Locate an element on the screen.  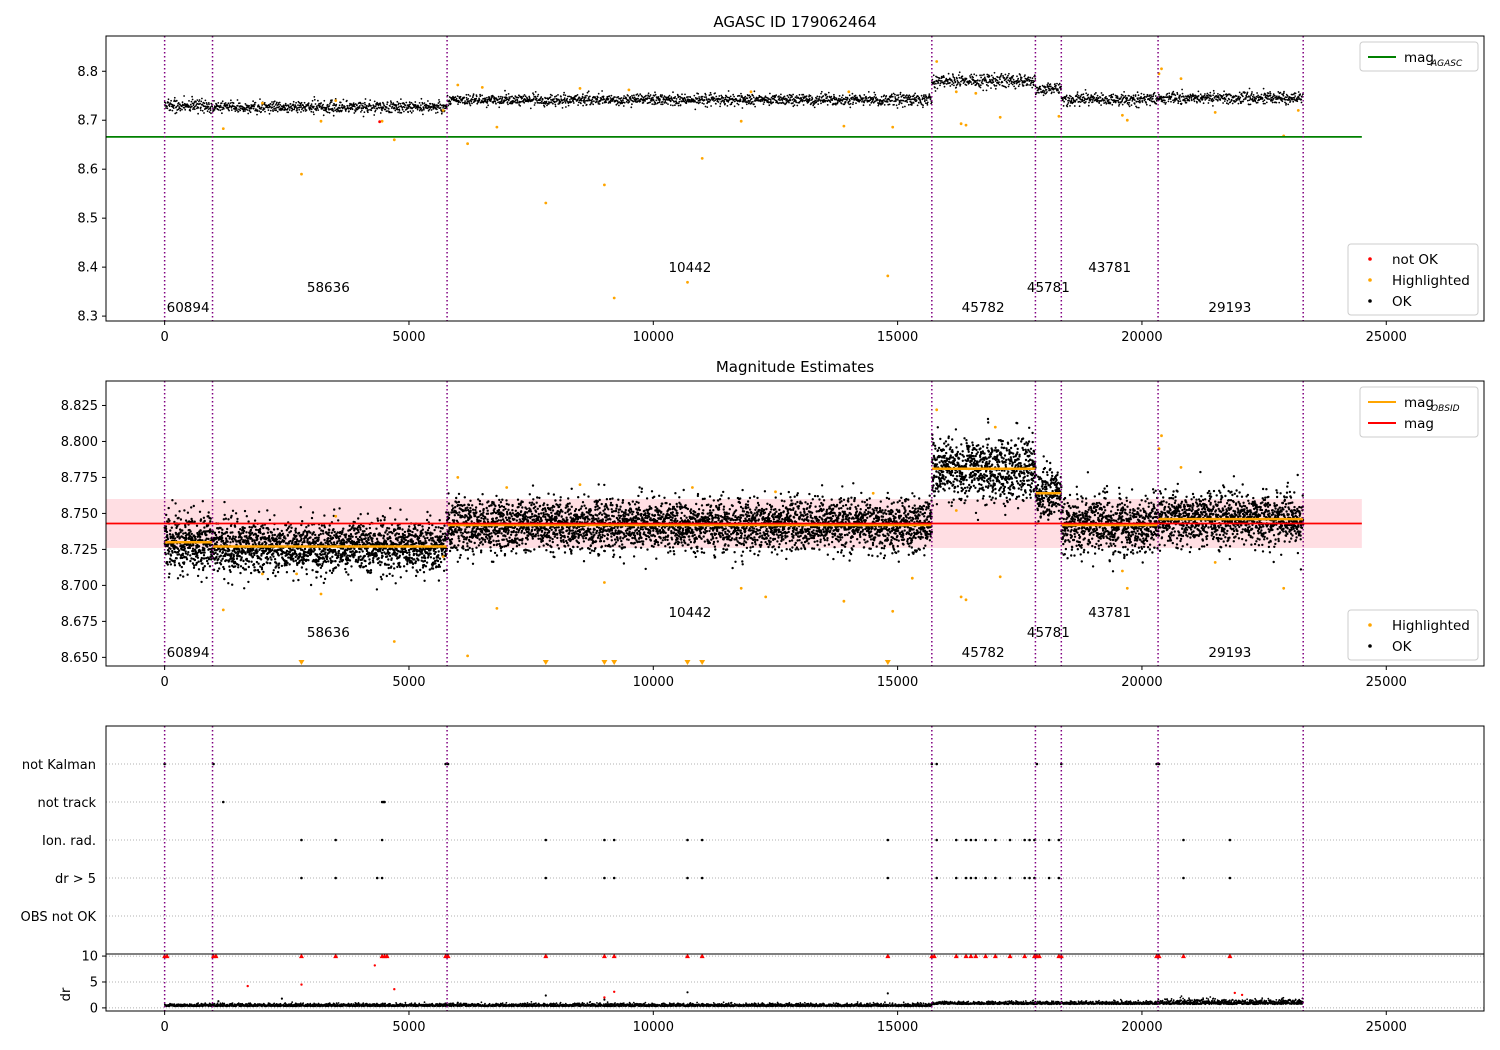
plot-area is located at coordinates (795, 982).